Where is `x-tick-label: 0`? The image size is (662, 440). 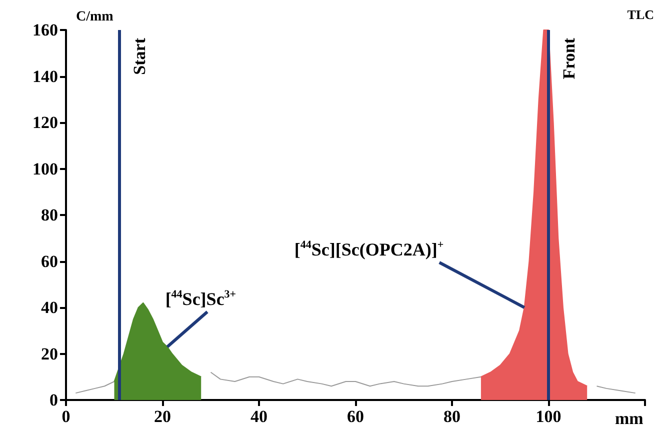
x-tick-label: 0 is located at coordinates (66, 416).